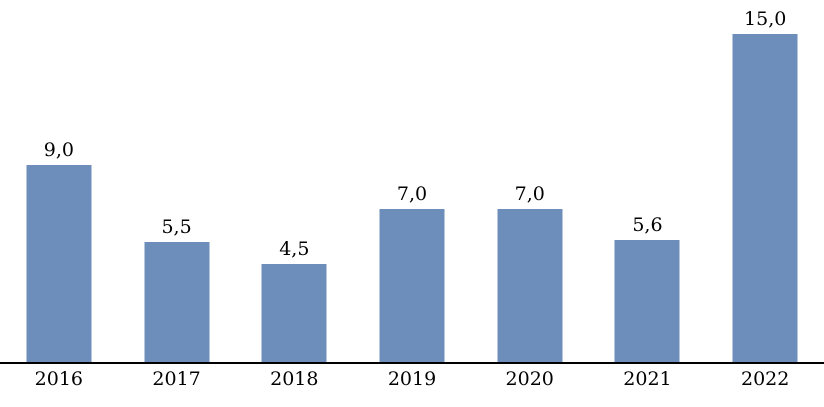  What do you see at coordinates (176, 227) in the screenshot?
I see `bar-value-label: 5,5` at bounding box center [176, 227].